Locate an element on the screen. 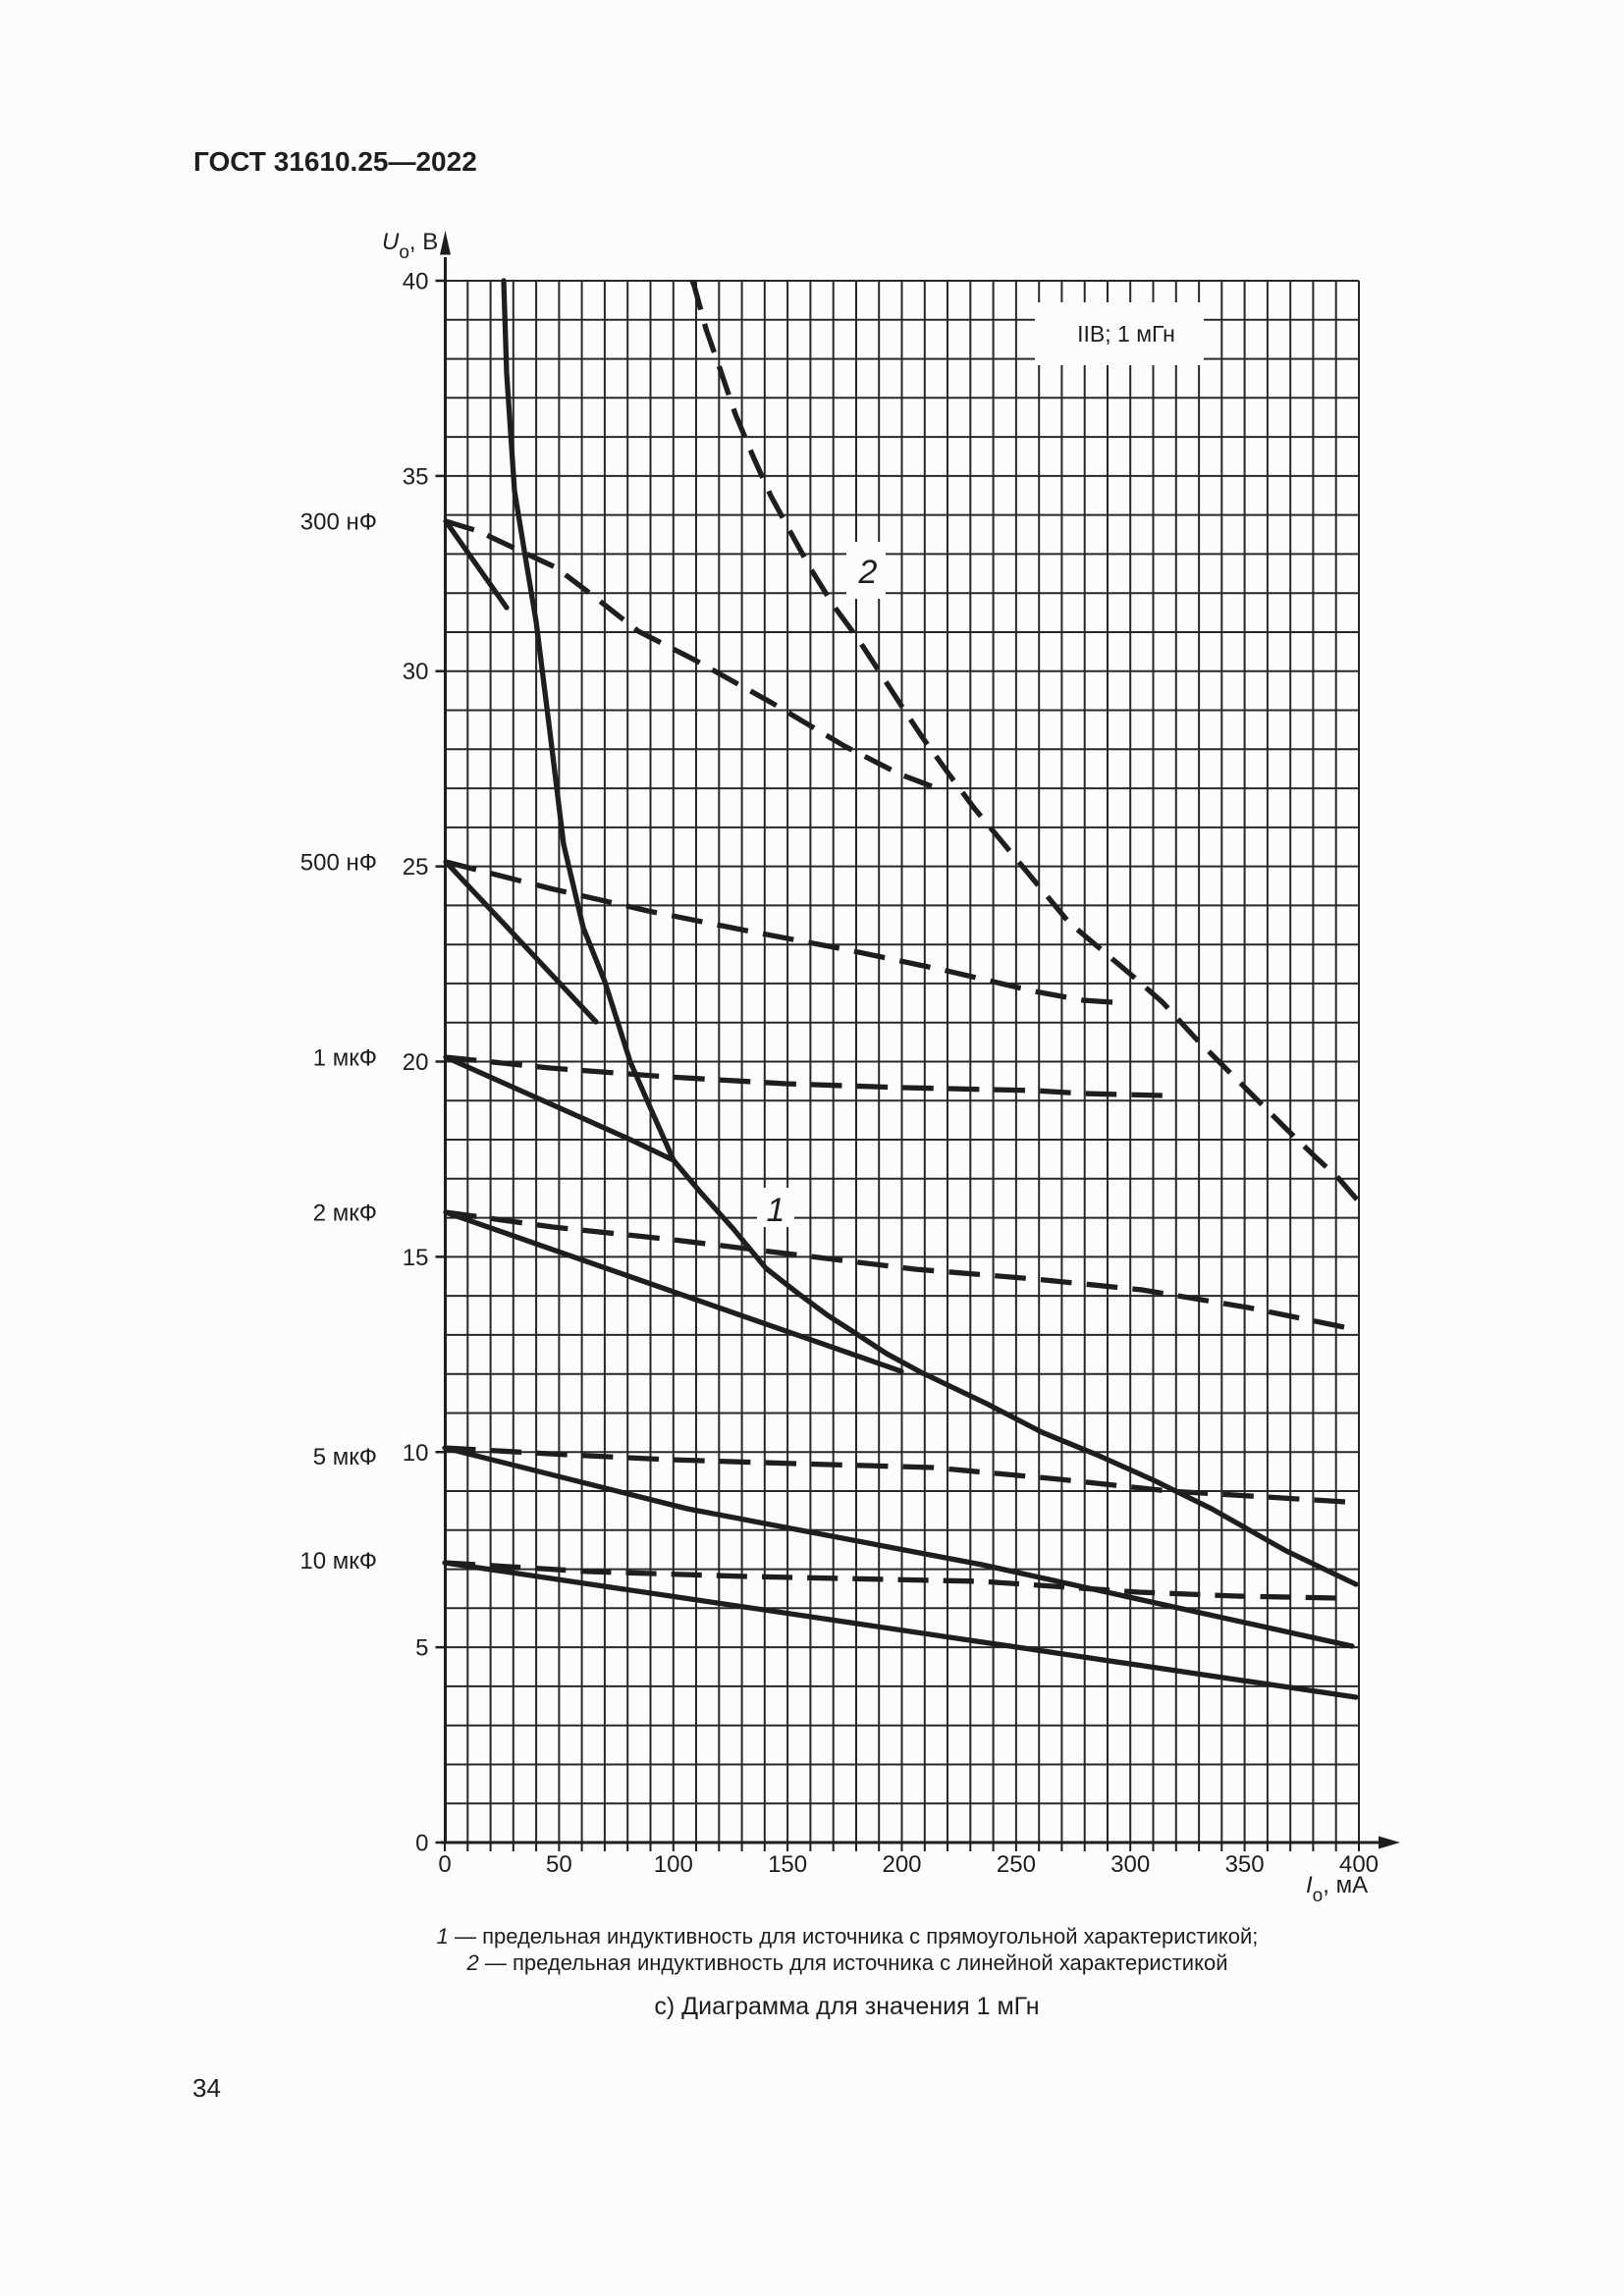  svg-text: 50 is located at coordinates (559, 1865).